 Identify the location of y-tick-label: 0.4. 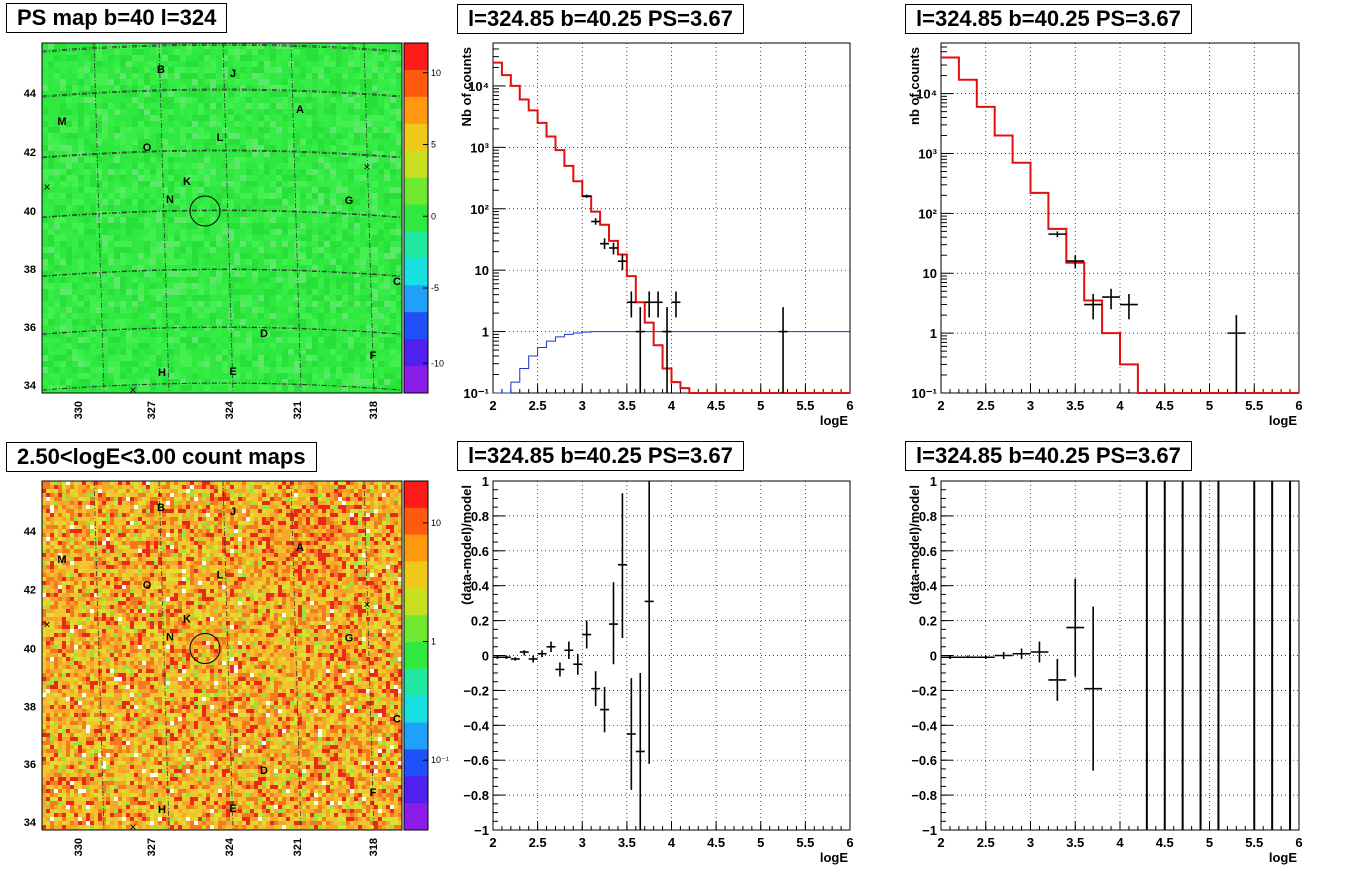
(928, 586).